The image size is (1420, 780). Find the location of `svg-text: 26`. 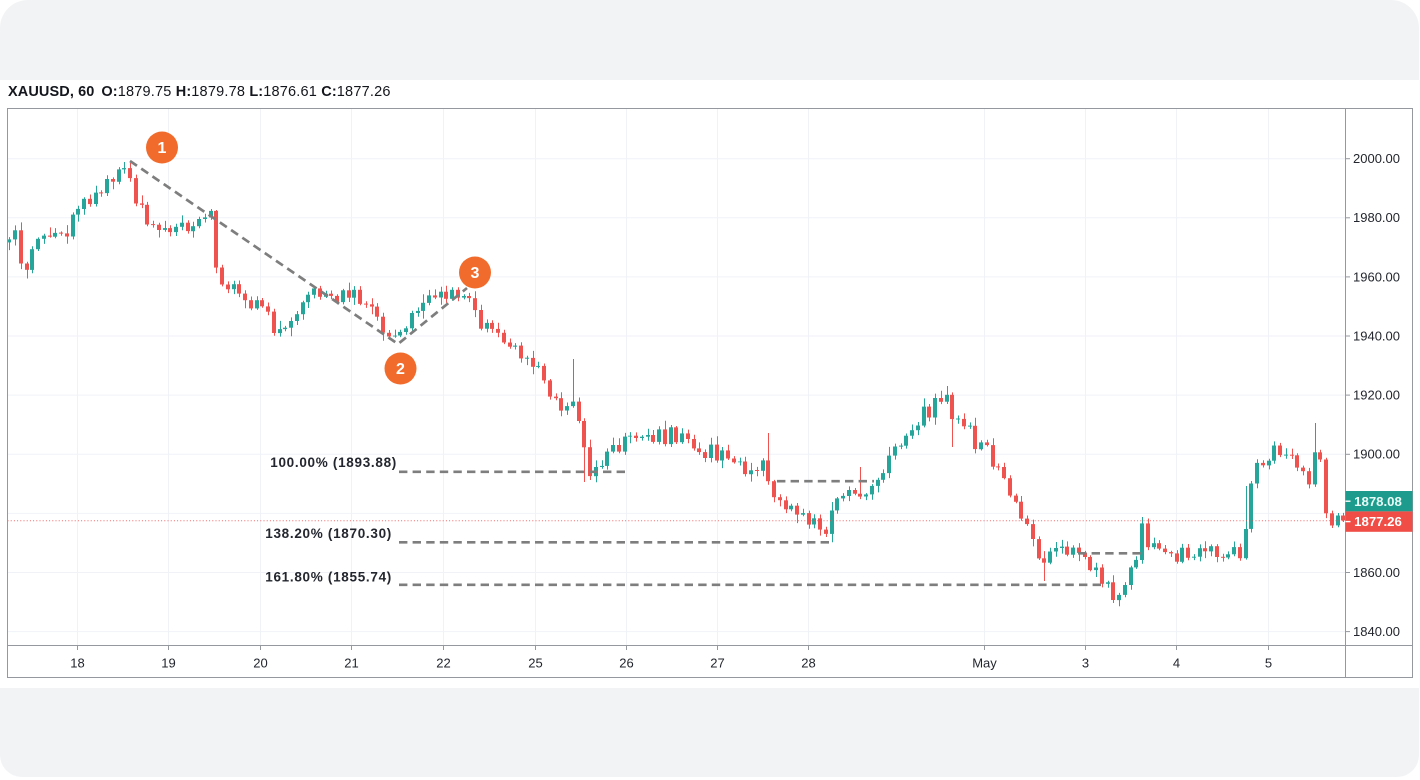

svg-text: 26 is located at coordinates (626, 663).